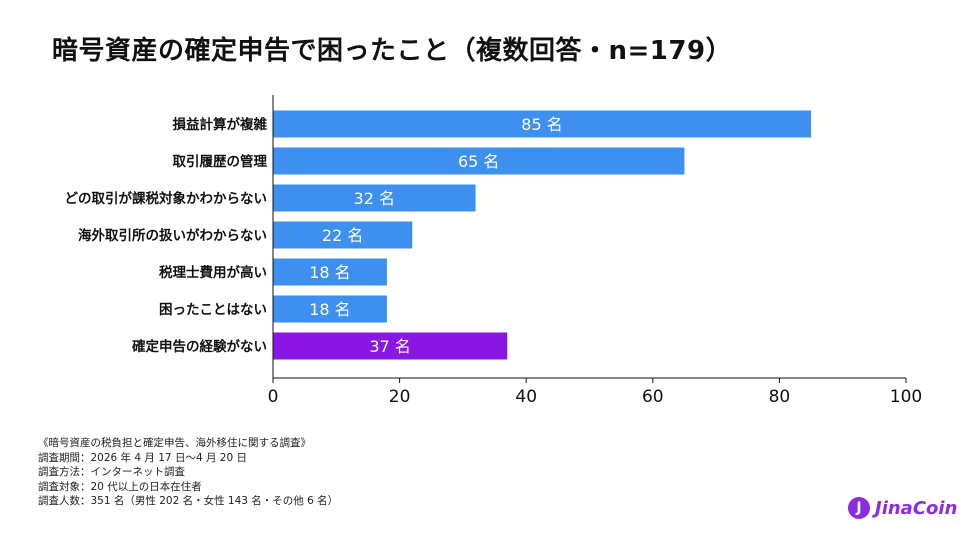  I want to click on bar-value-label: 37 名, so click(389, 346).